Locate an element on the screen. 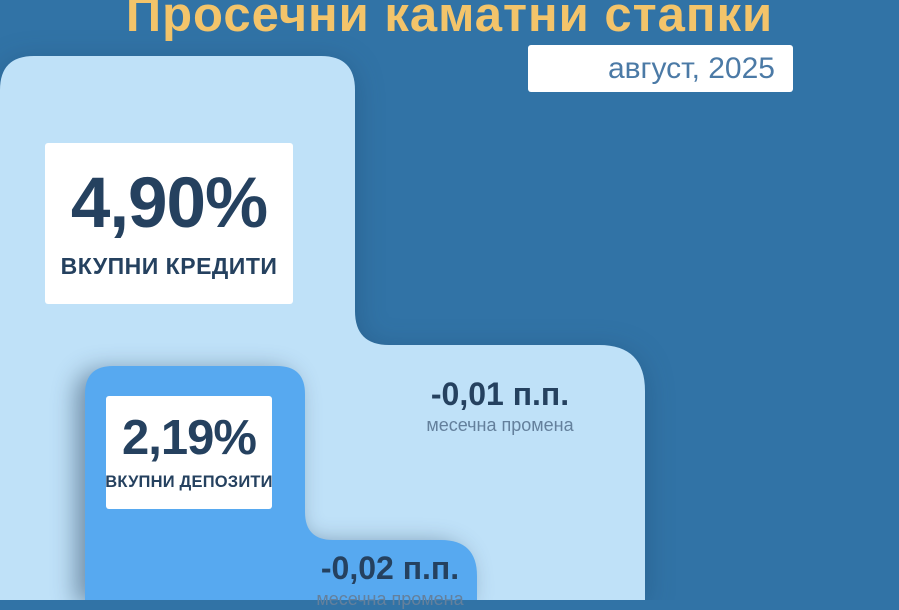  deposits-stat-box: 2,19% ВКУПНИ ДЕПОЗИТИ is located at coordinates (189, 452).